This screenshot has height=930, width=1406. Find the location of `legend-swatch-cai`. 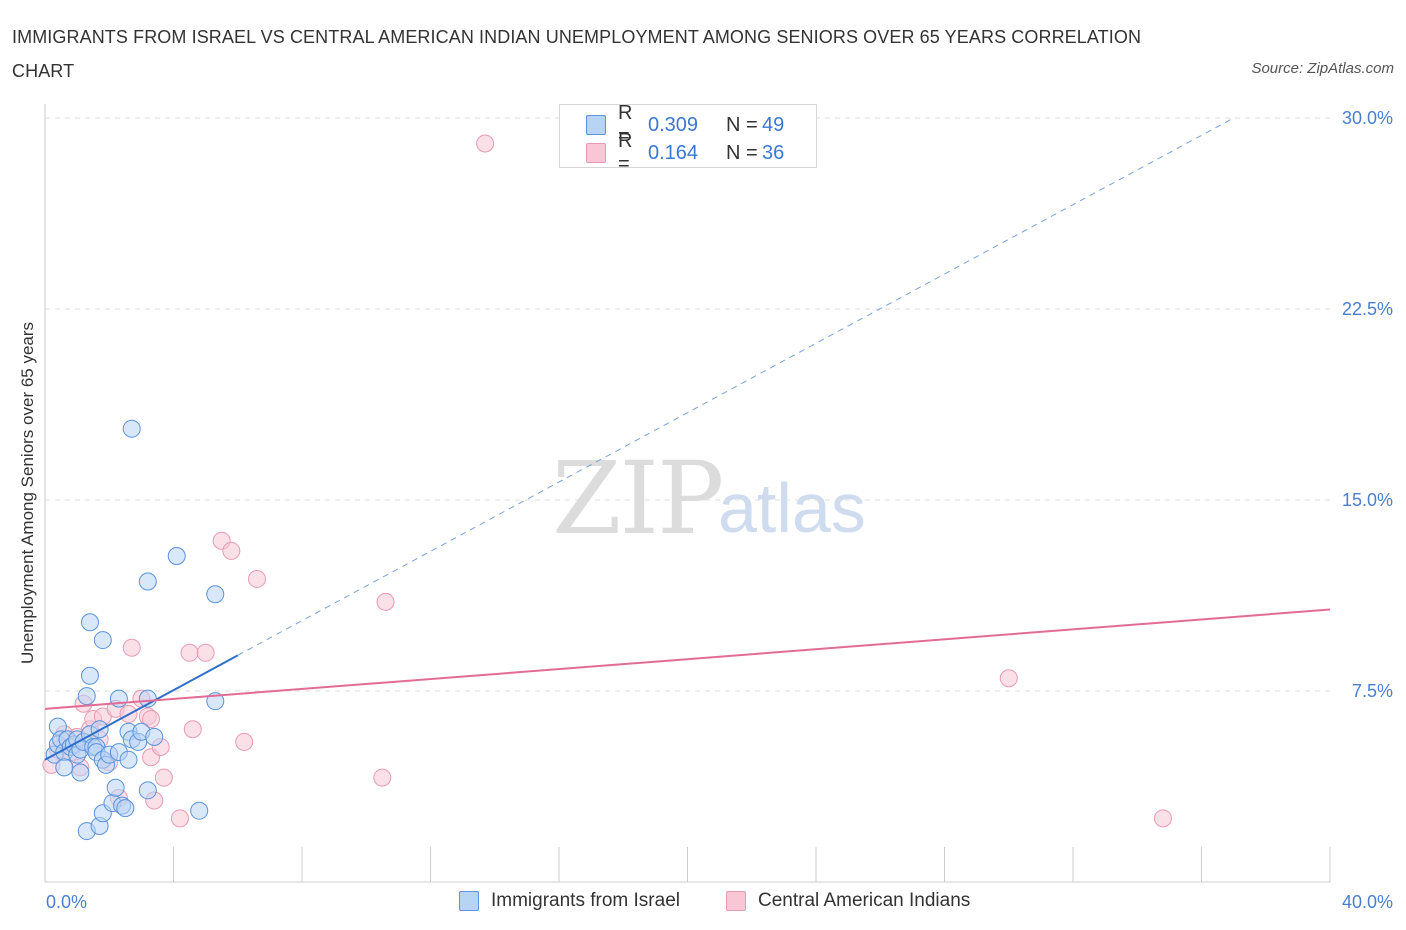

legend-swatch-cai is located at coordinates (596, 153).